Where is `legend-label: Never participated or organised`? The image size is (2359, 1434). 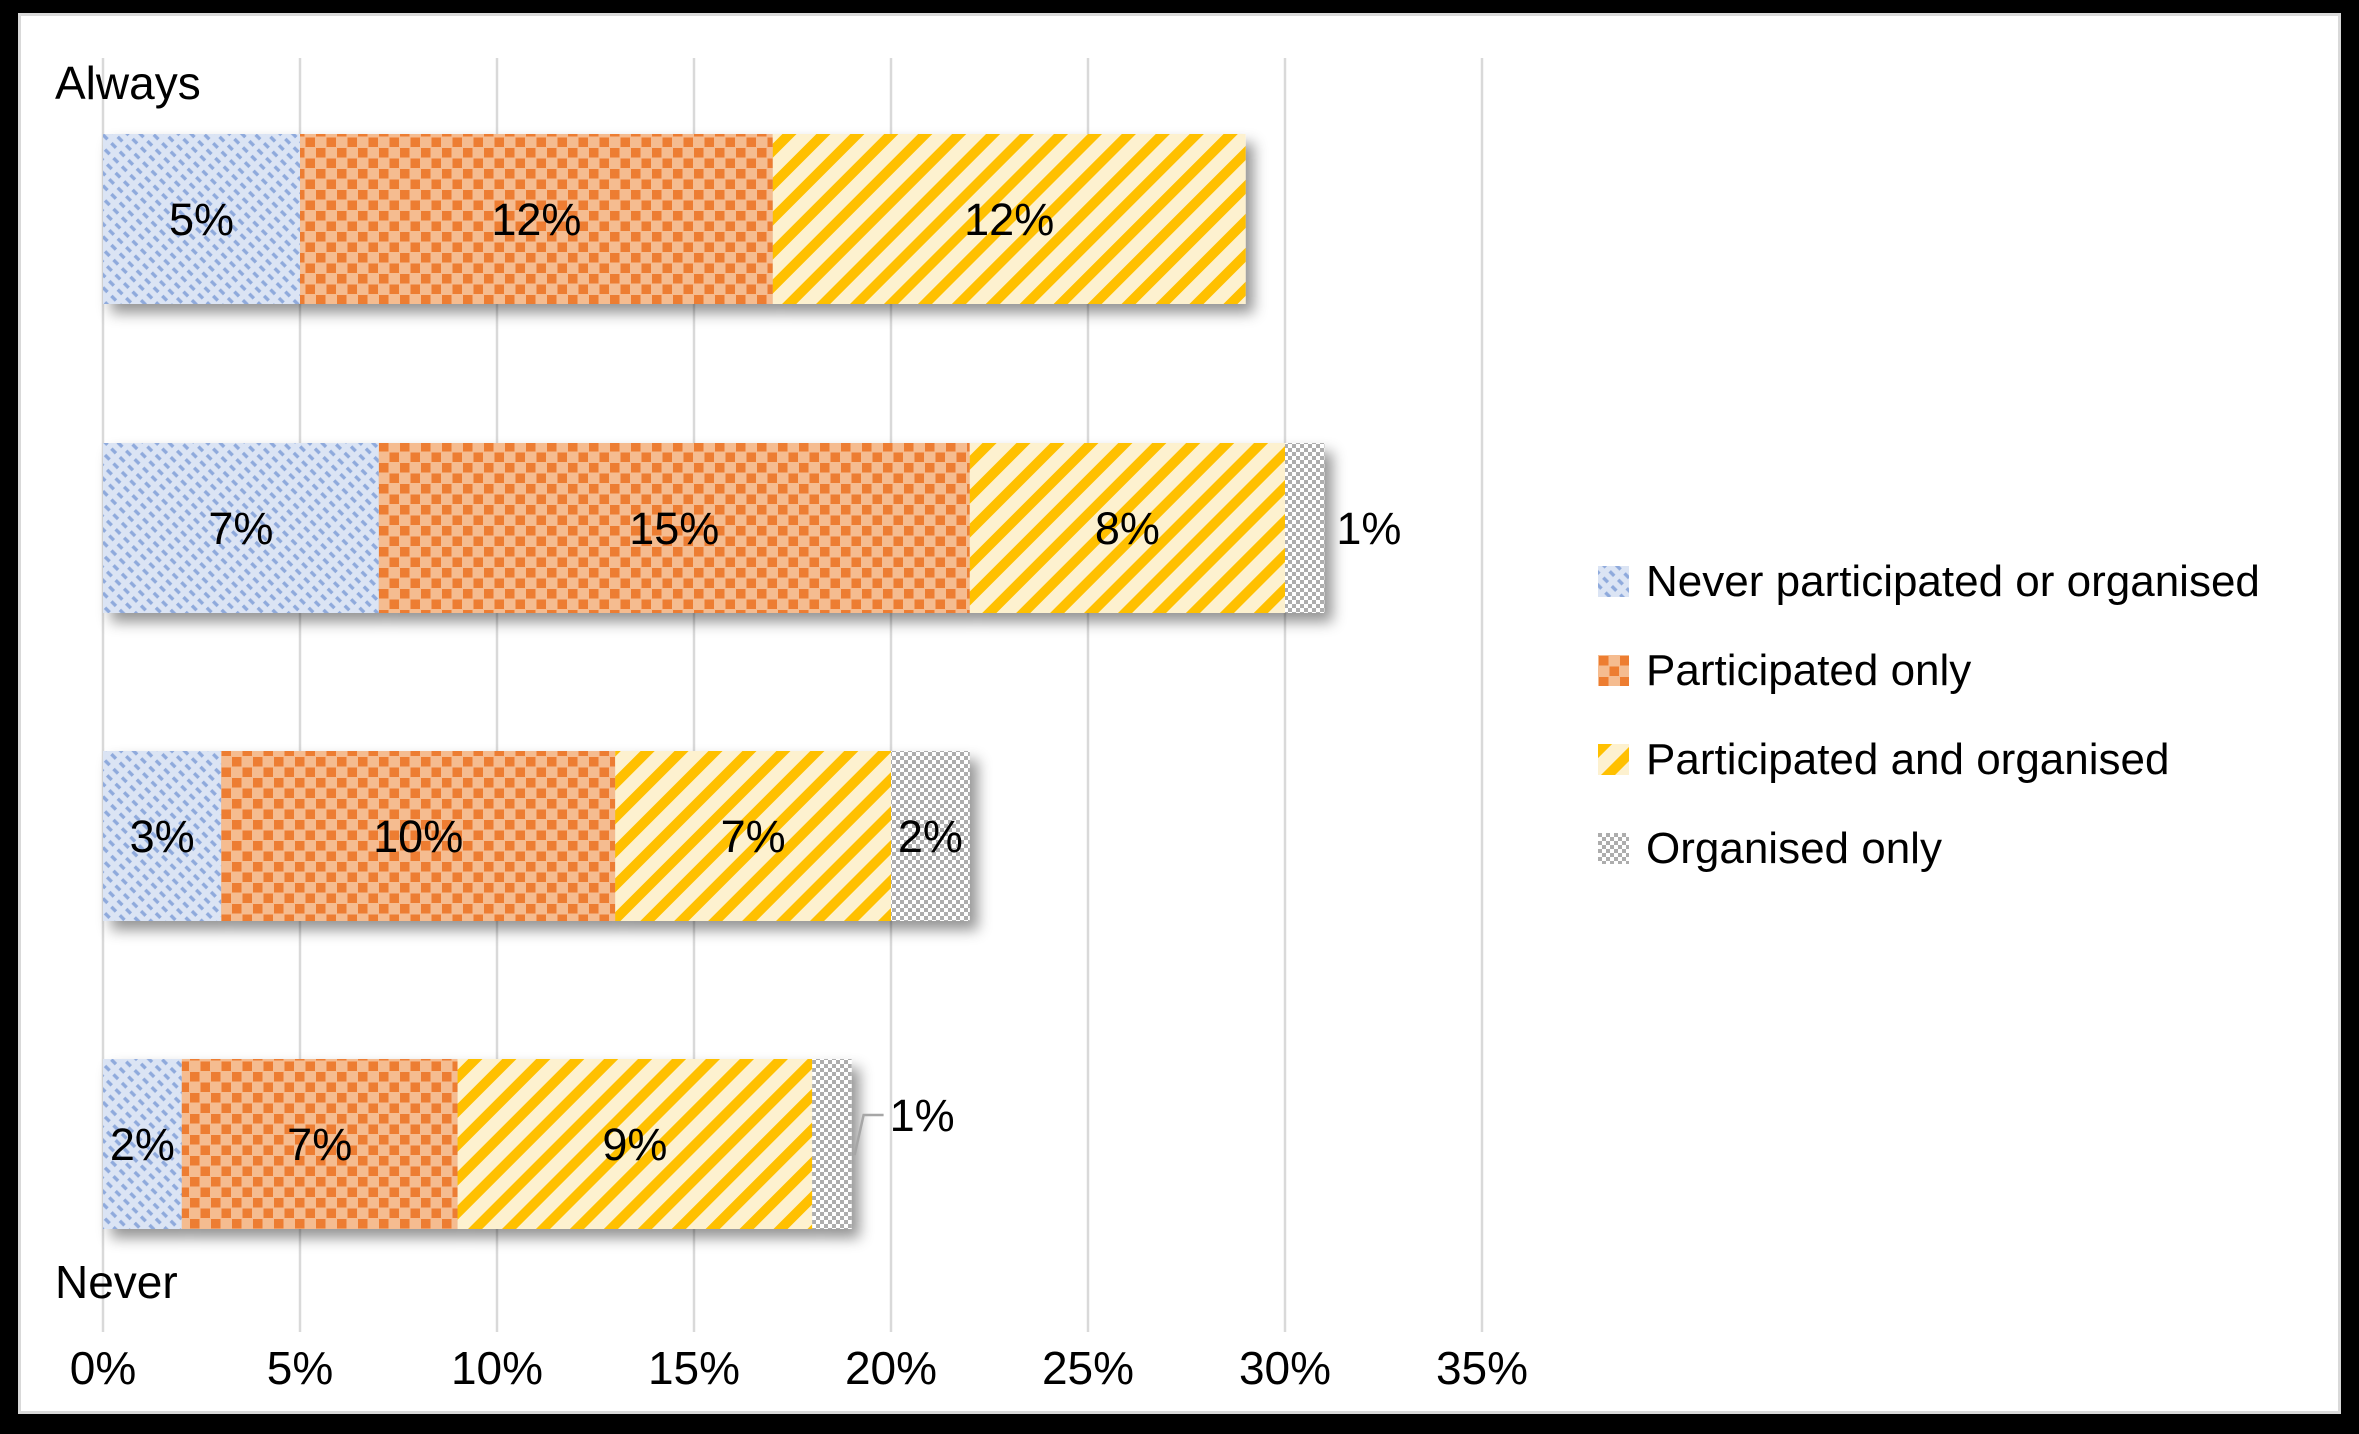 legend-label: Never participated or organised is located at coordinates (1953, 581).